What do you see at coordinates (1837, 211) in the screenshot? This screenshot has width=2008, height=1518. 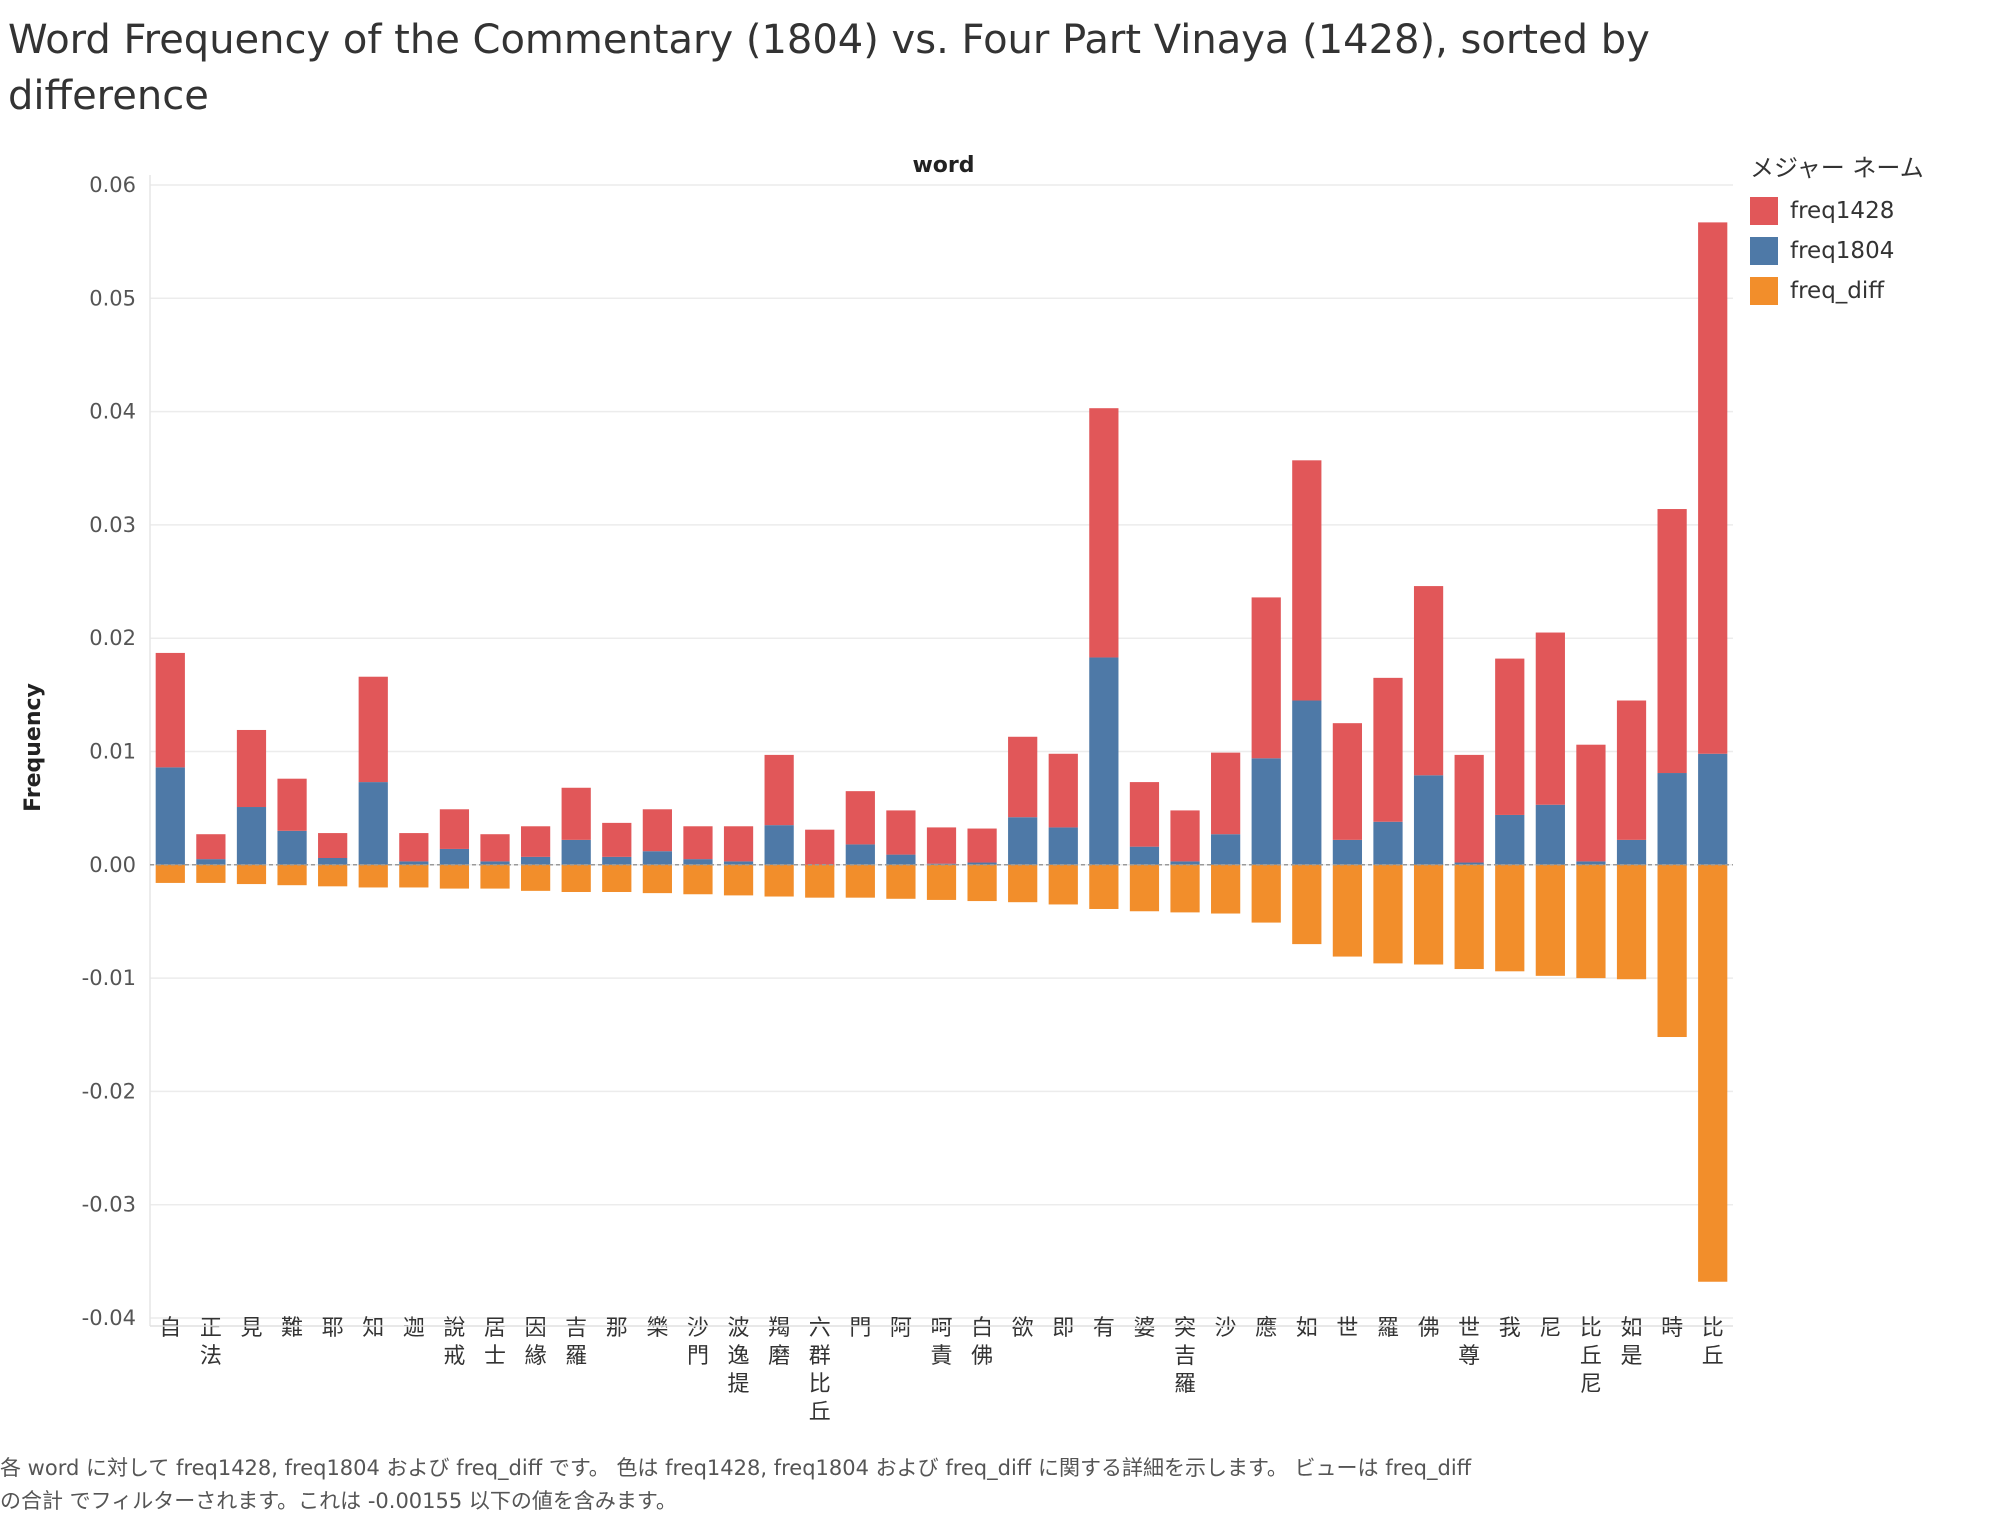 I see `legend-item-freq1428: freq1428` at bounding box center [1837, 211].